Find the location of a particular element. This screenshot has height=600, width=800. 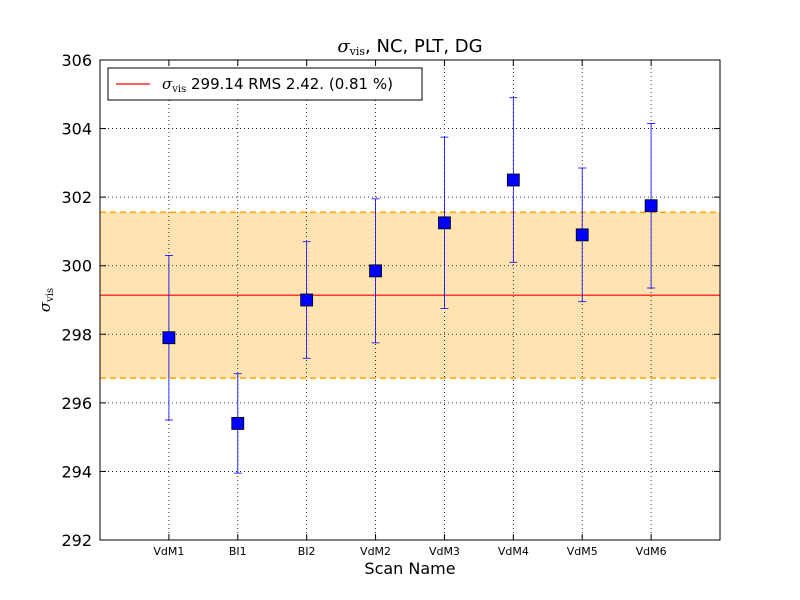

y-tick-label: 304 is located at coordinates (76, 129).